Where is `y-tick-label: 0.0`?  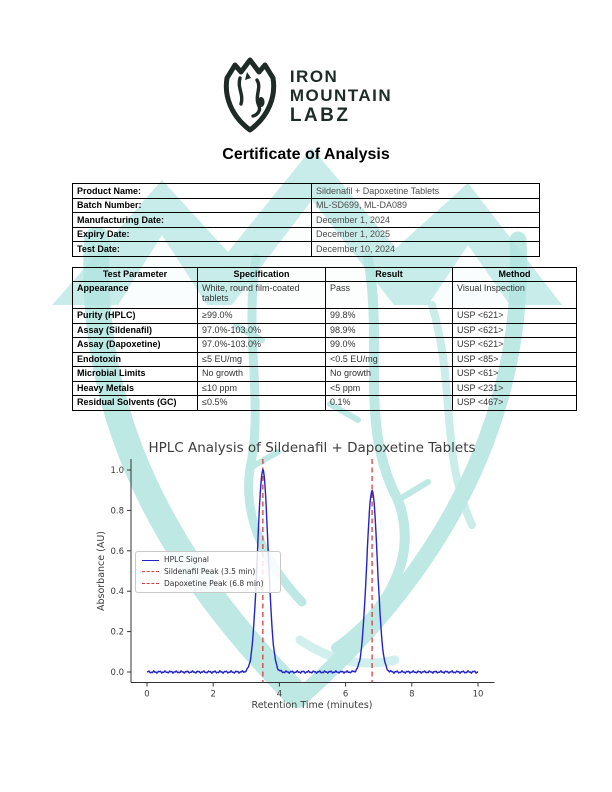 y-tick-label: 0.0 is located at coordinates (117, 673).